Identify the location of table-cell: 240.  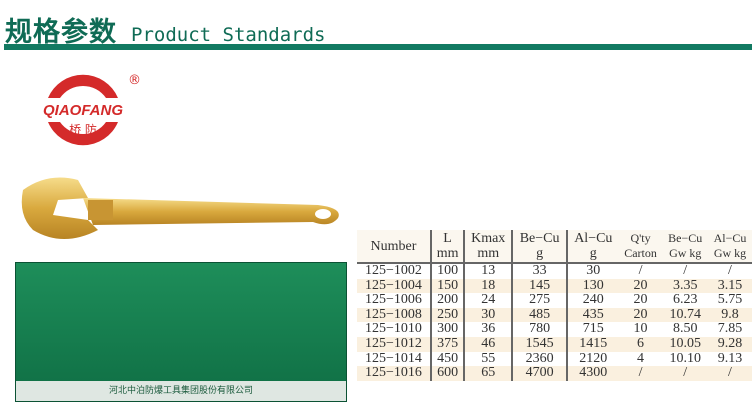
(593, 300).